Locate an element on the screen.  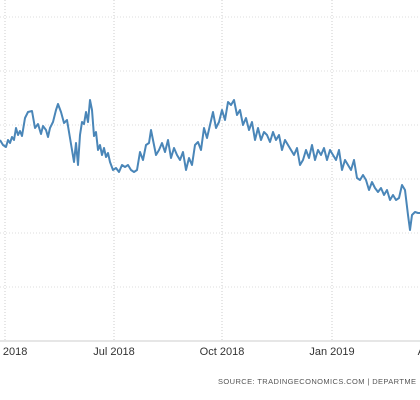
x-tick-label: Jan 2019 is located at coordinates (331, 352).